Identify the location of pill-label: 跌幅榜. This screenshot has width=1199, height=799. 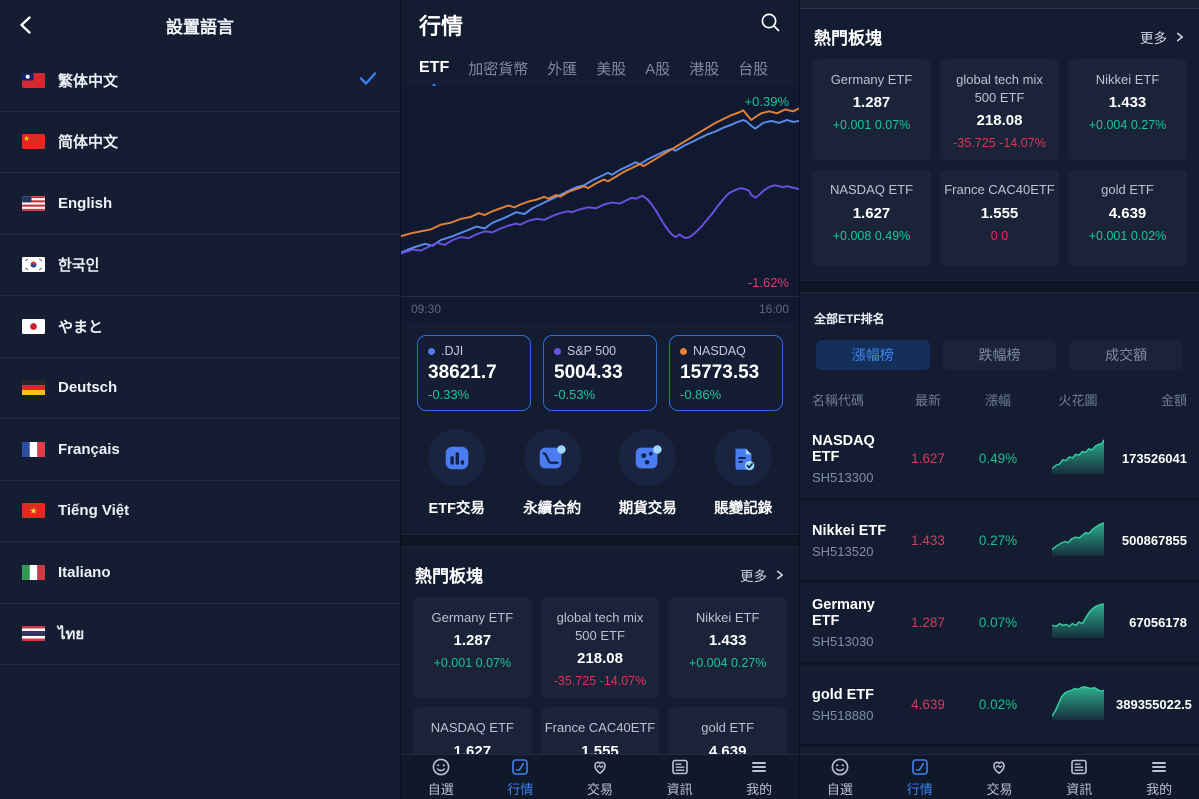
(999, 355).